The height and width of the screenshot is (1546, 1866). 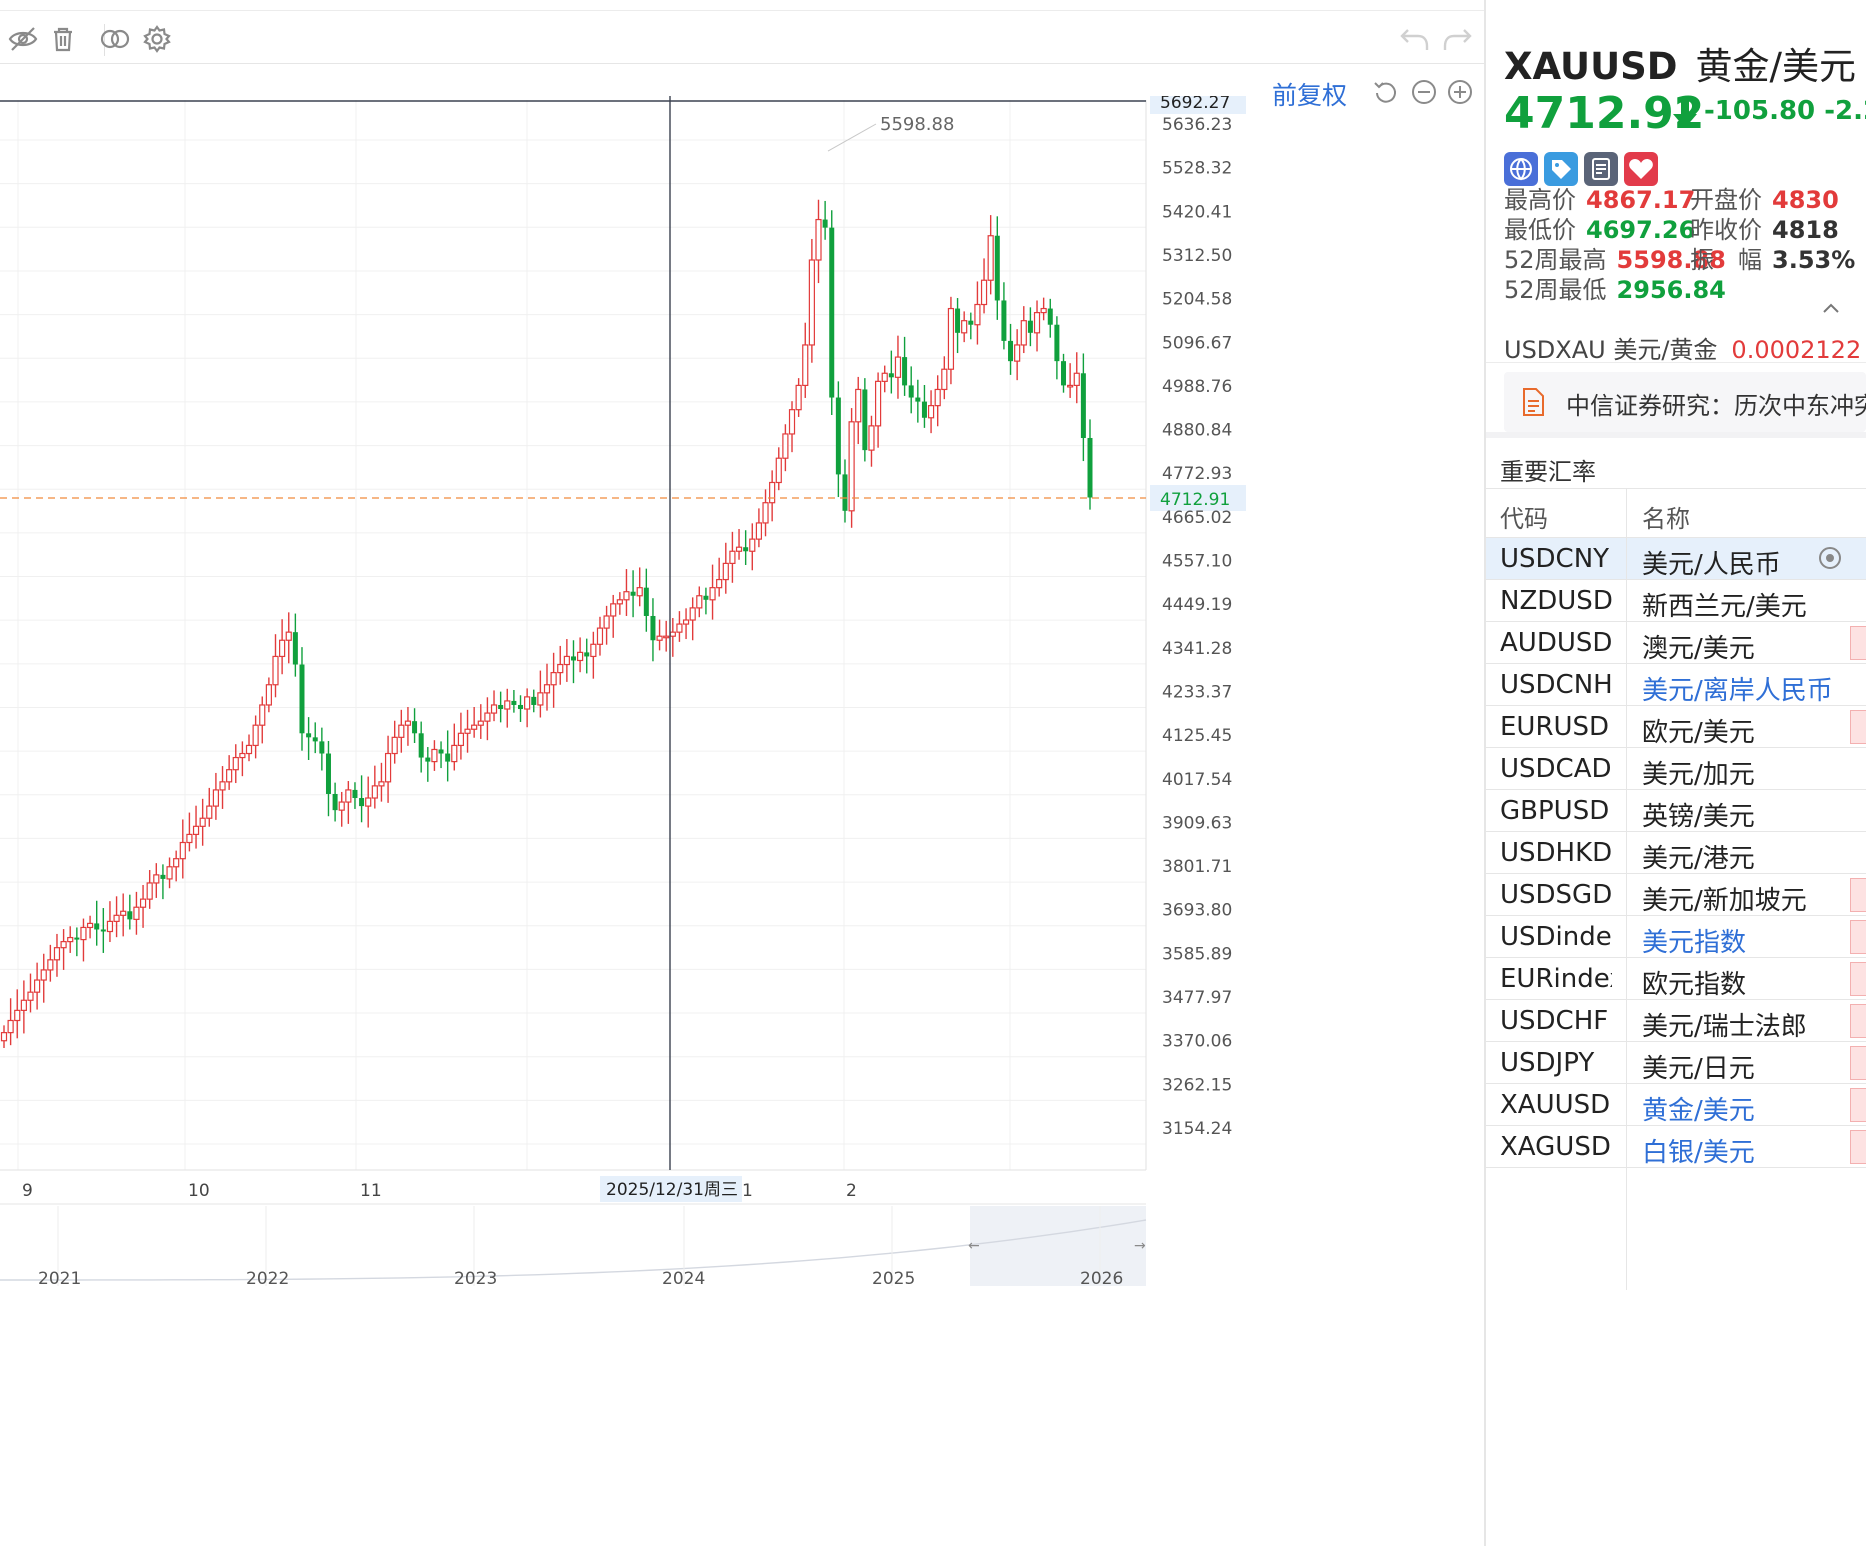 I want to click on navigator-left-handle-icon: ←, so click(x=974, y=1246).